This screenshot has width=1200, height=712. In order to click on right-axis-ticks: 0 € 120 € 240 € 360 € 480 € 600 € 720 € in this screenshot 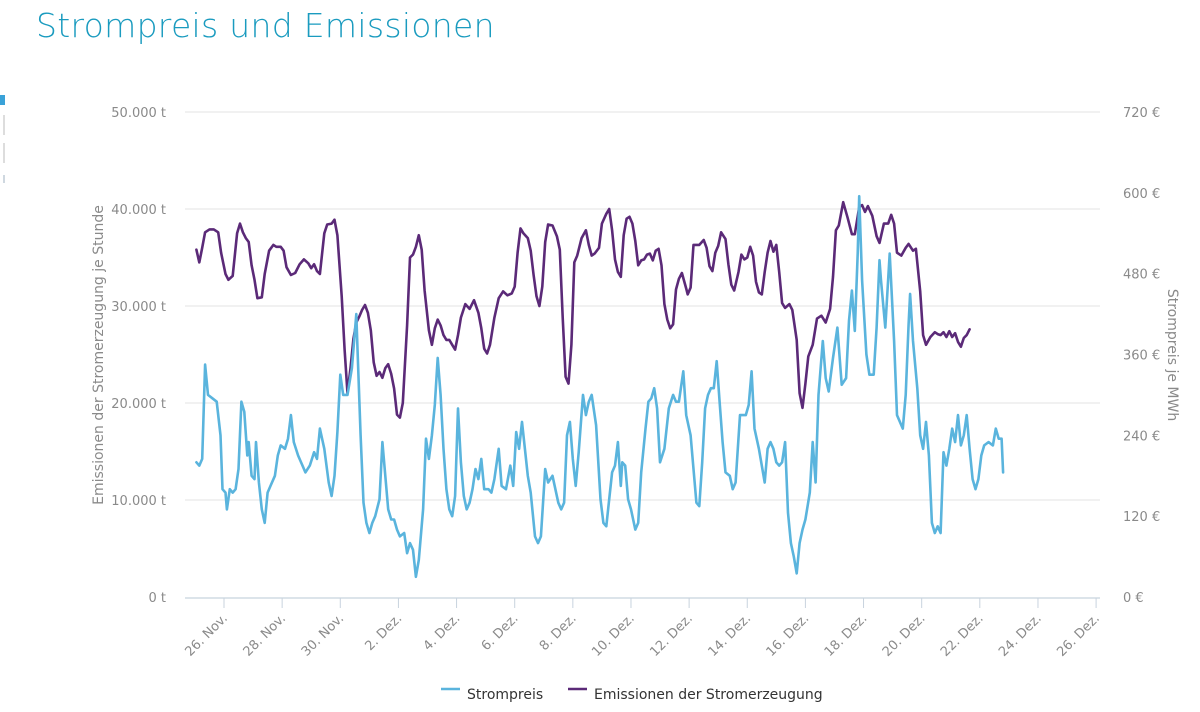, I will do `click(1141, 356)`.